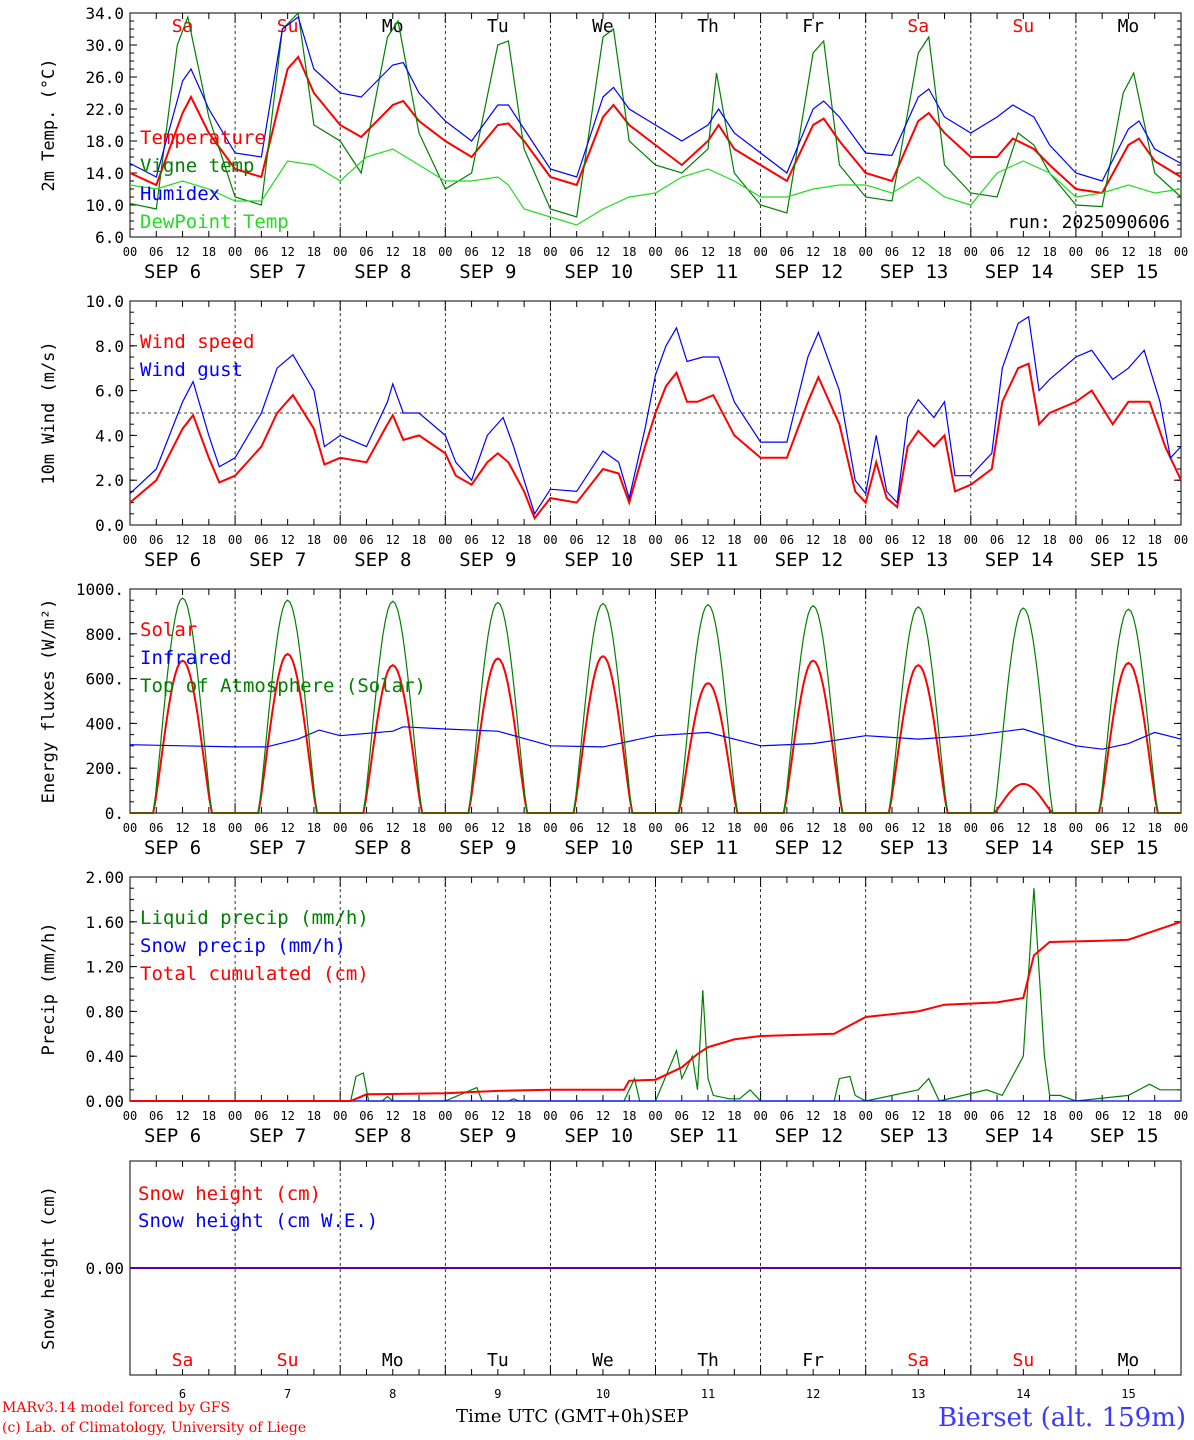  Describe the element at coordinates (180, 194) in the screenshot. I see `legend-label: Humidex` at that location.